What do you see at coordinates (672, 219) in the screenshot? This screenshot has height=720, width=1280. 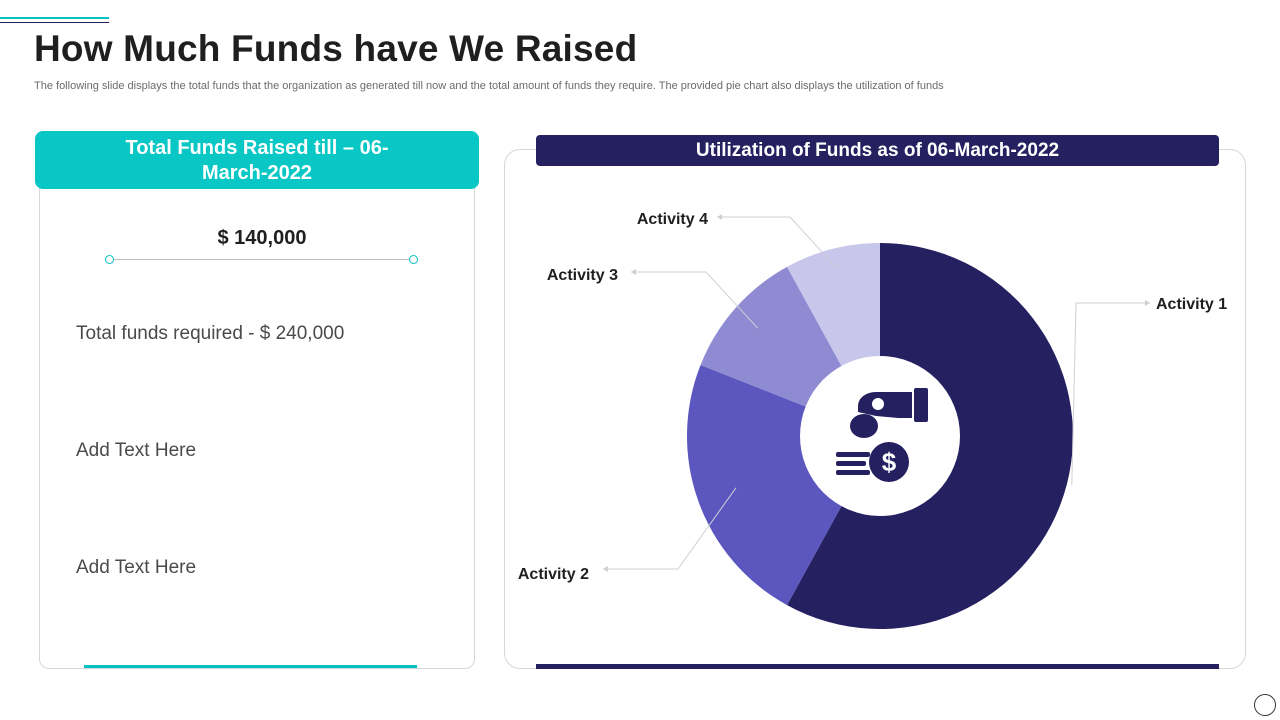 I see `activity-label-4: Activity 4` at bounding box center [672, 219].